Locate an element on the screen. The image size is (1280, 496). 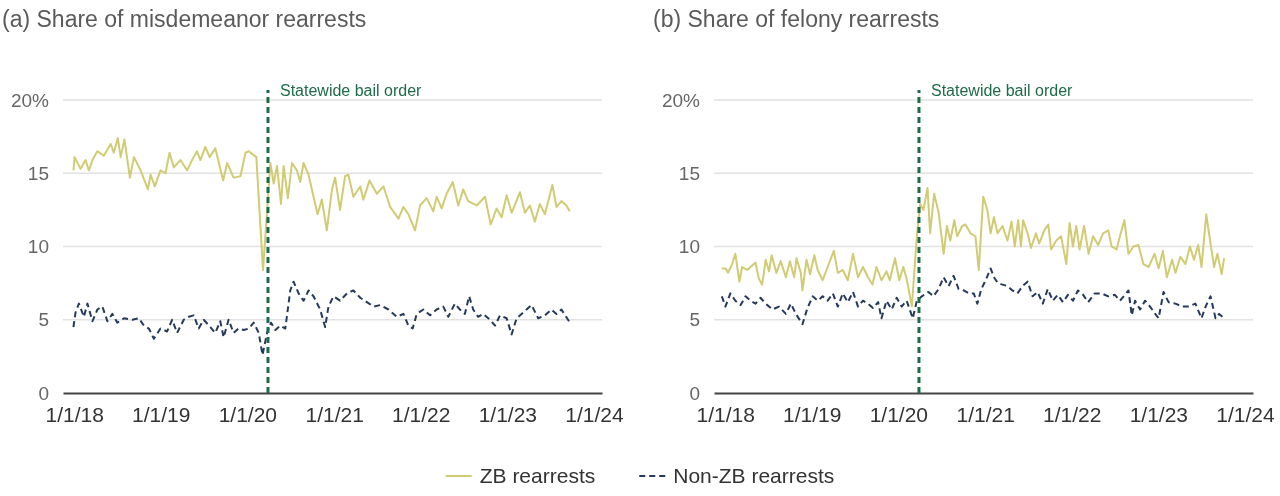
chart-title: (a) Share of misdemeanor rearrests is located at coordinates (184, 19).